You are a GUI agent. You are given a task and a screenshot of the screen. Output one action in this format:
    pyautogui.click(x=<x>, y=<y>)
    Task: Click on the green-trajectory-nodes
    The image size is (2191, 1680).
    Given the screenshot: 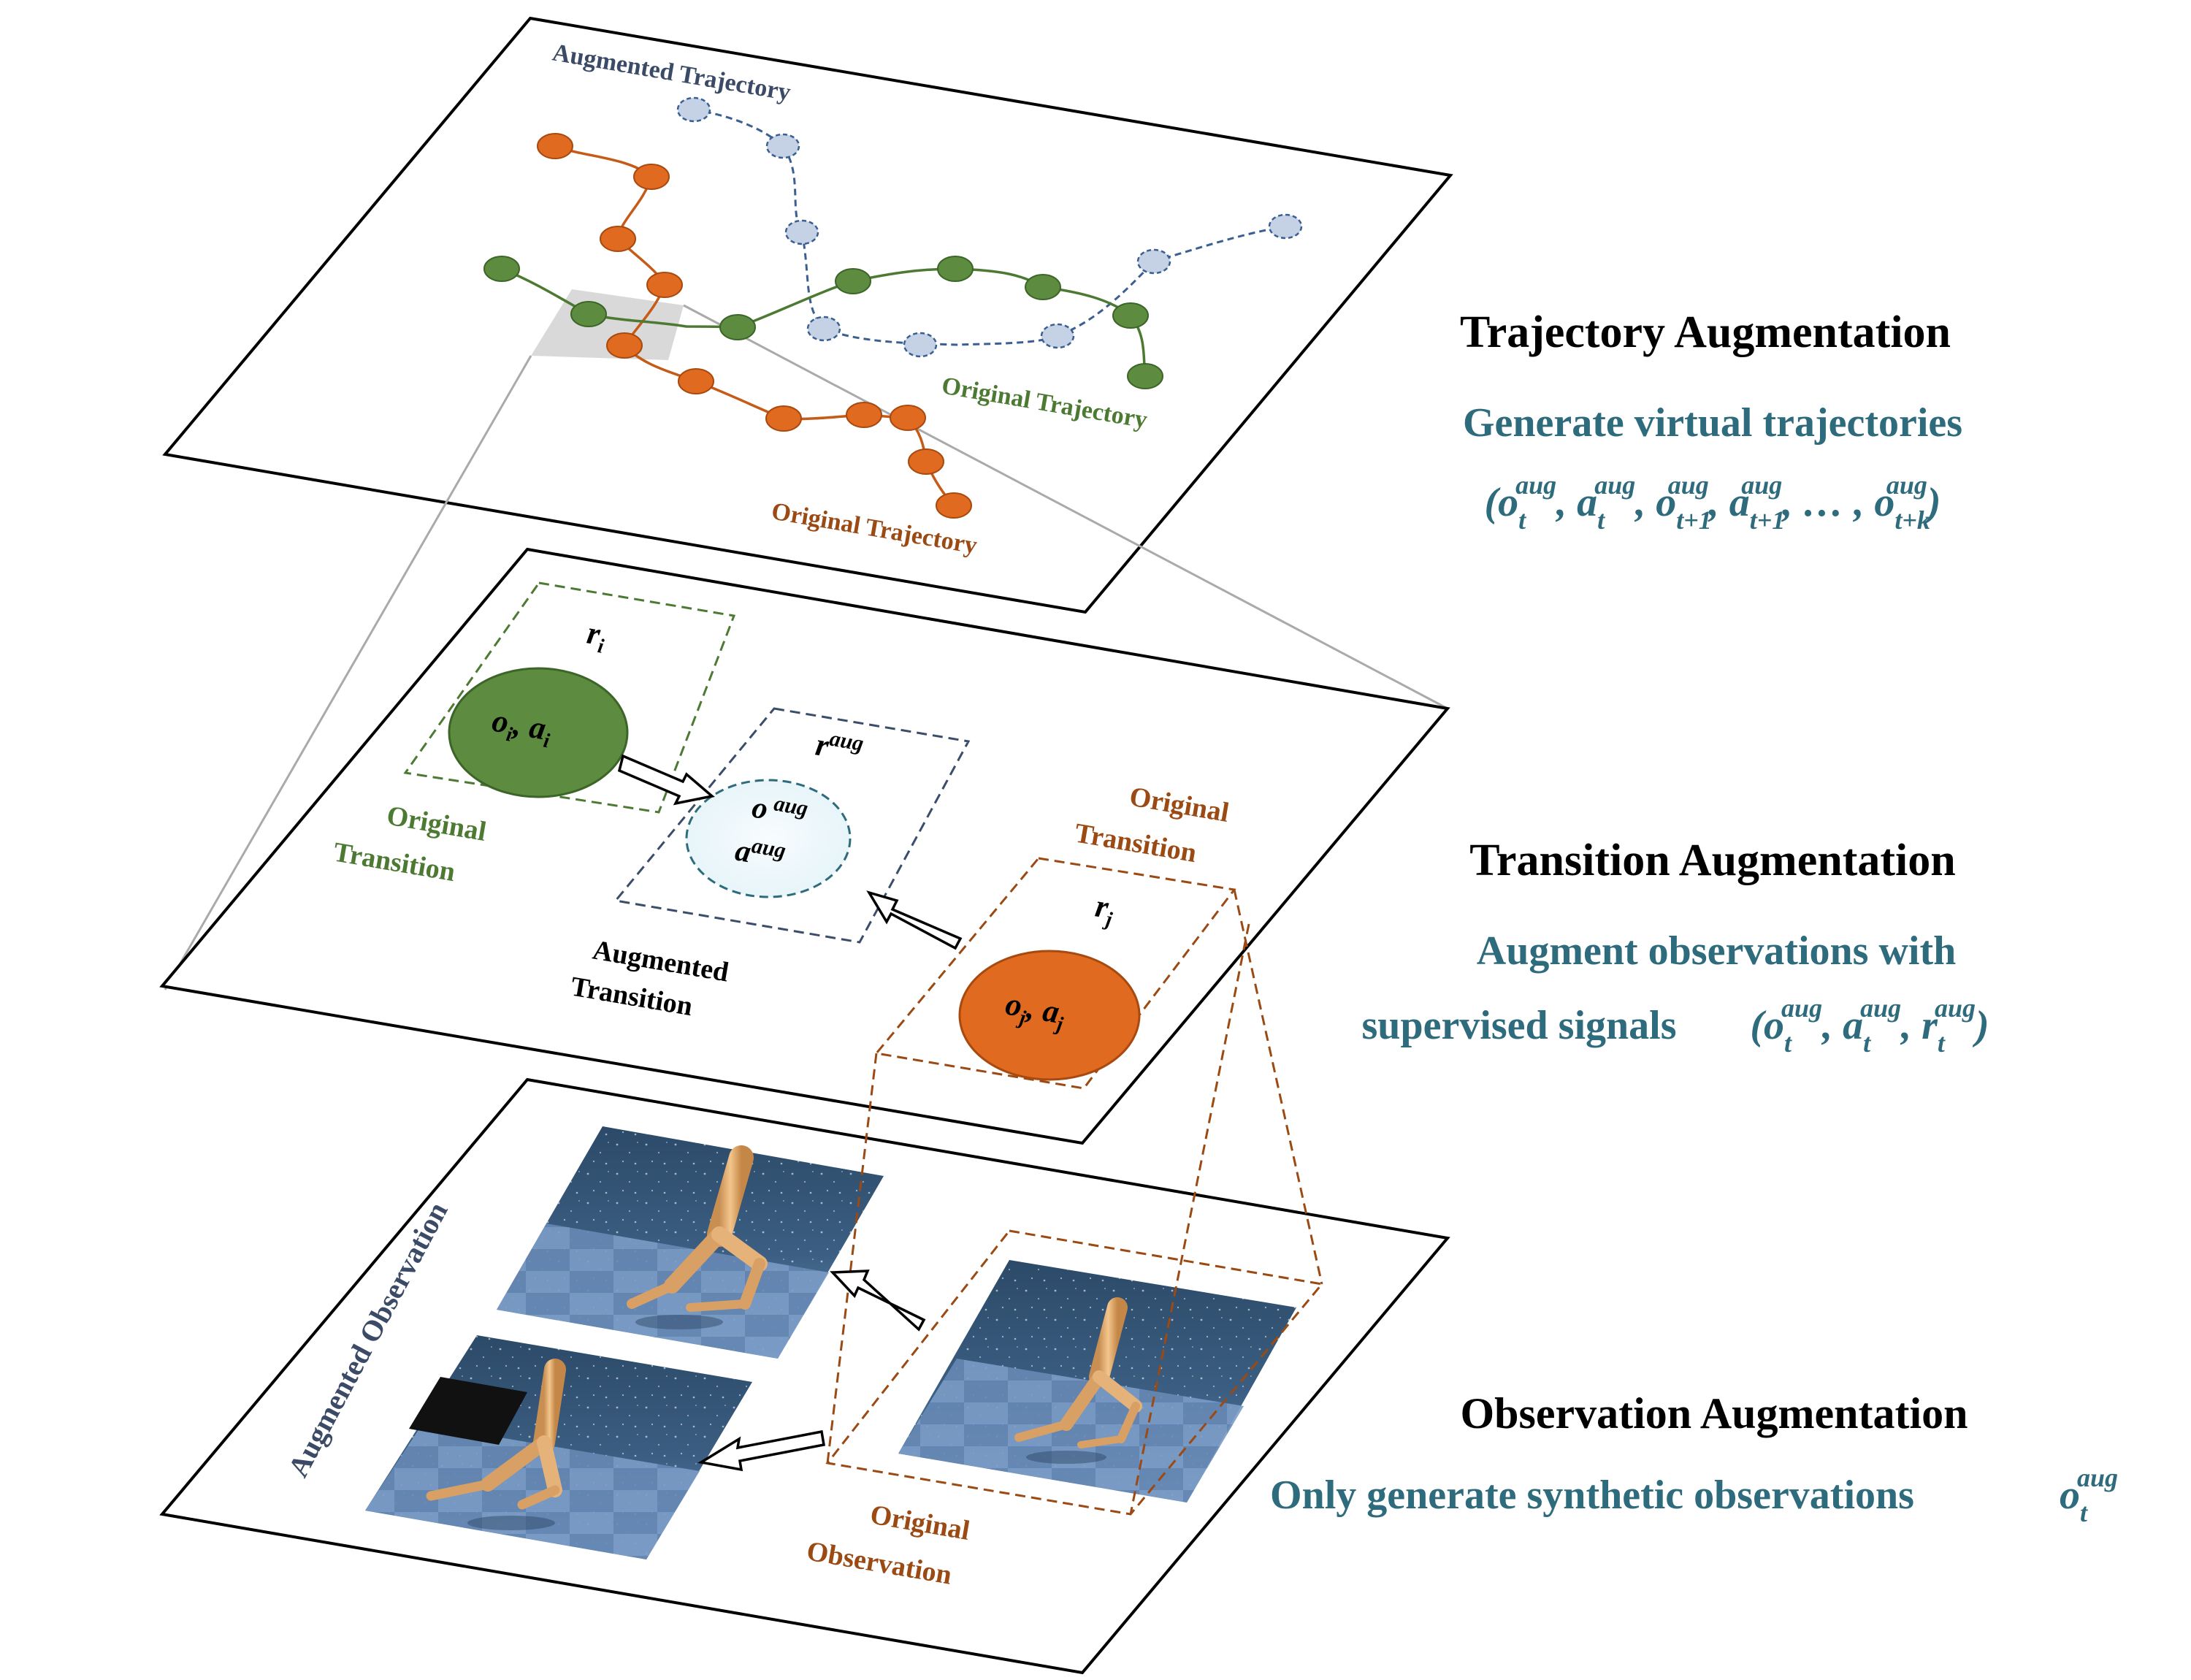 What is the action you would take?
    pyautogui.click(x=823, y=322)
    